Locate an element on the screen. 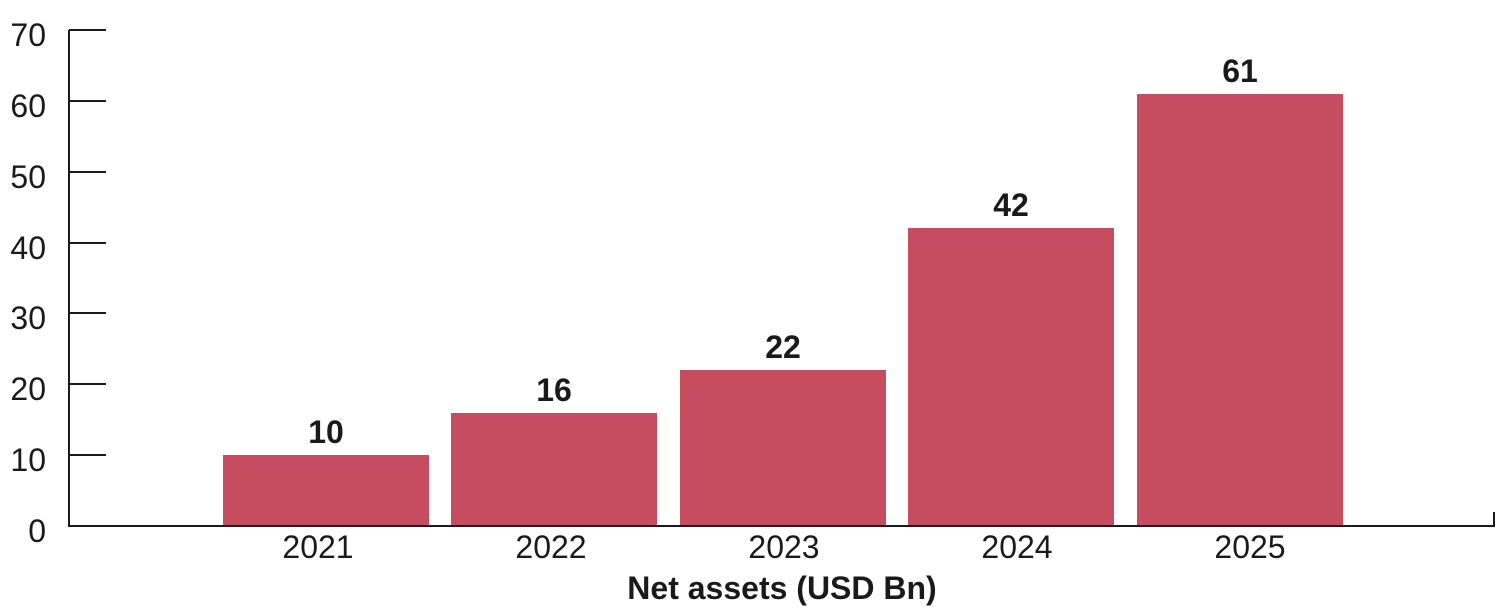 This screenshot has width=1505, height=616. y-axis-tick-label: 20 is located at coordinates (28, 389).